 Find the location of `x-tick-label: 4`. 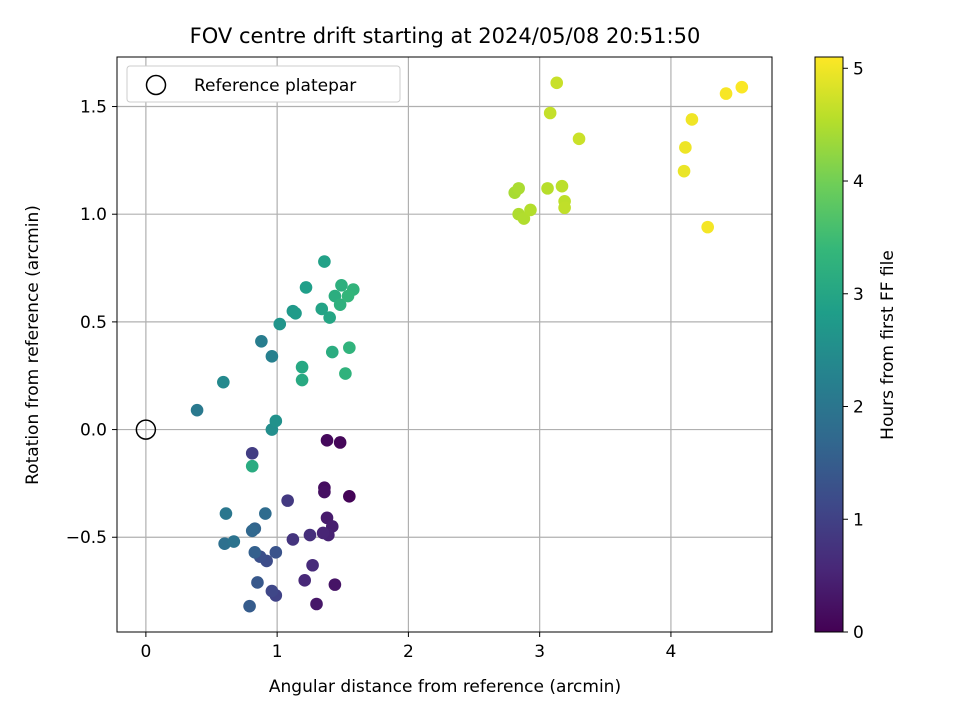

x-tick-label: 4 is located at coordinates (671, 652).